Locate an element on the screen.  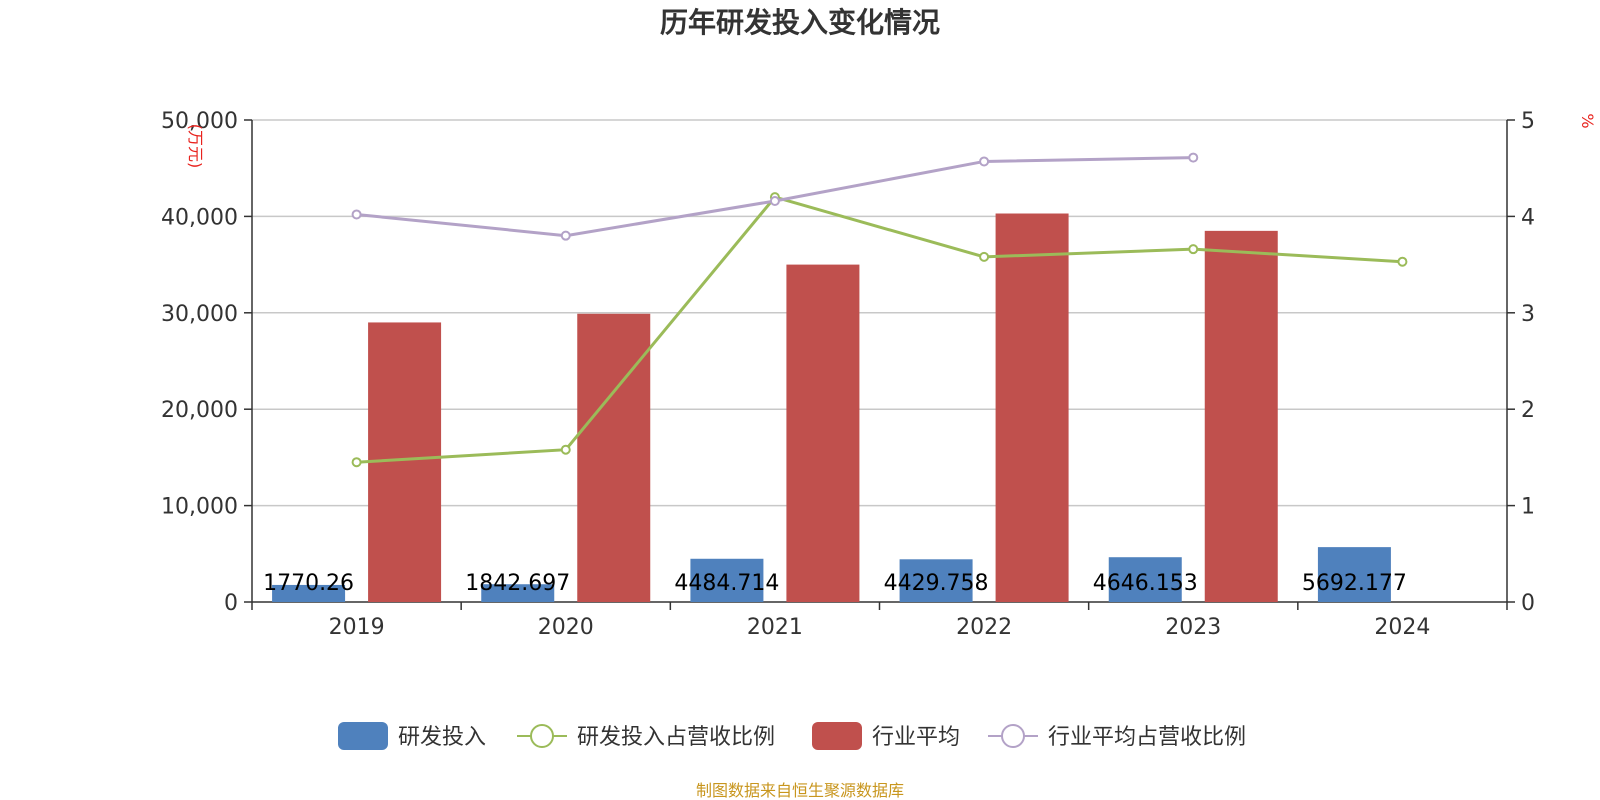
left-tick-label: 40,000 is located at coordinates (199, 217).